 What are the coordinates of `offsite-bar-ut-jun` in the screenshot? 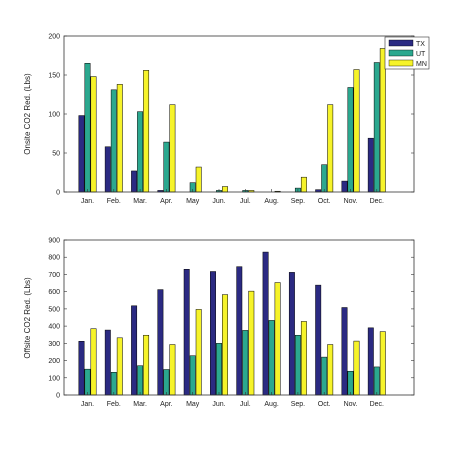 It's located at (219, 369).